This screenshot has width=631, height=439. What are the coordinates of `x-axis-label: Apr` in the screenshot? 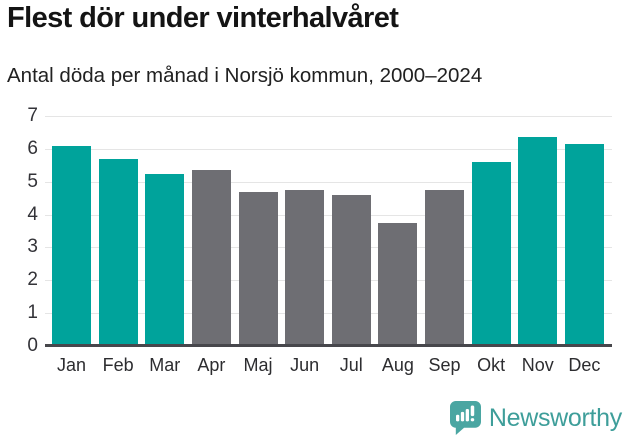 It's located at (211, 365).